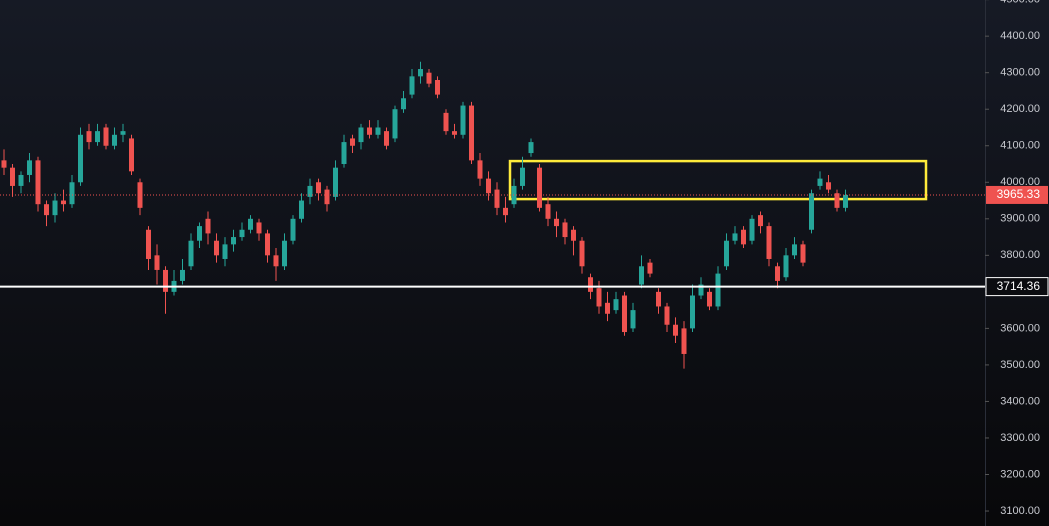  What do you see at coordinates (1020, 36) in the screenshot?
I see `y-tick-label: 4400.00` at bounding box center [1020, 36].